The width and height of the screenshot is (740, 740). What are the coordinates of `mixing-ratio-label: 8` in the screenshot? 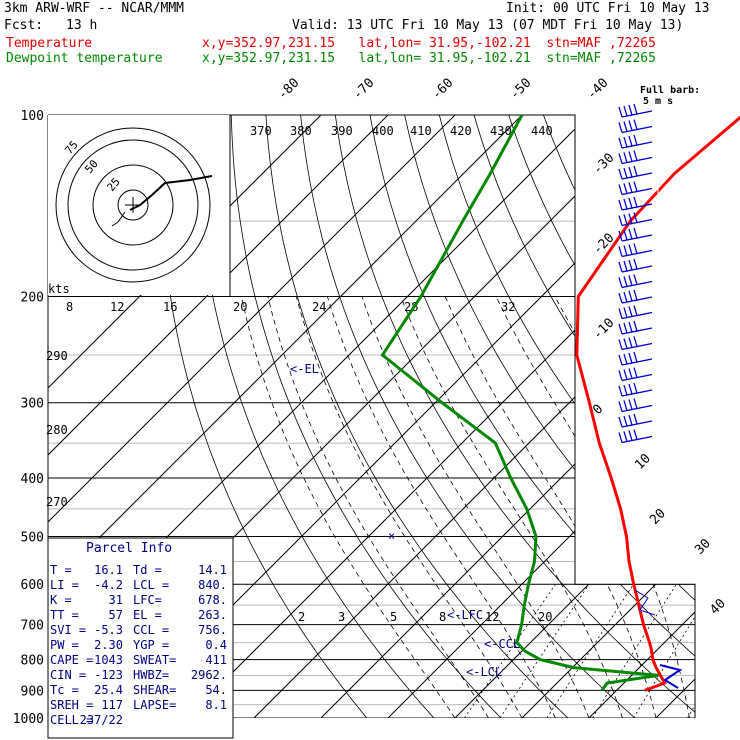 It's located at (442, 617).